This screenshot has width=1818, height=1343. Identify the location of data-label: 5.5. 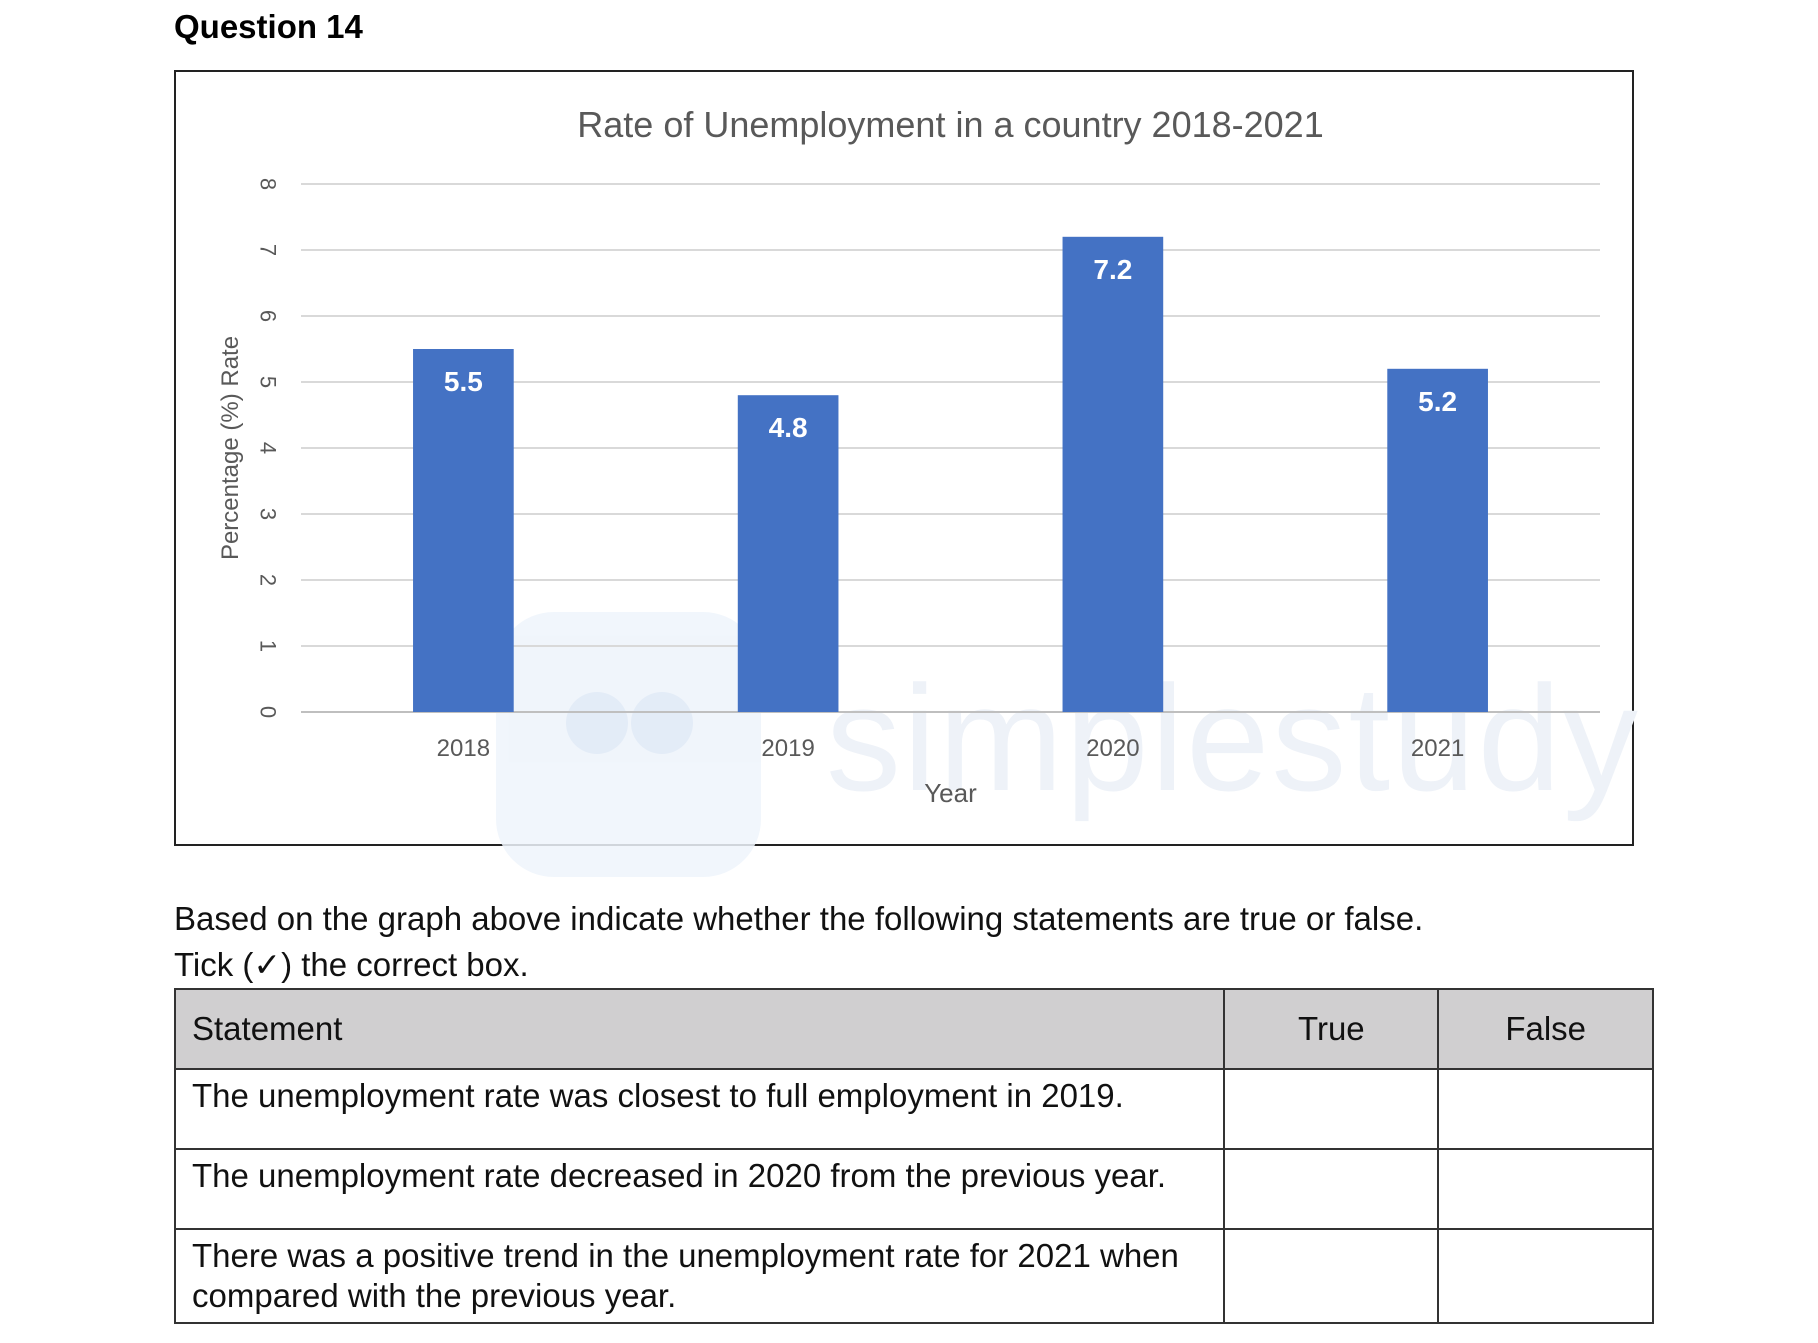
(463, 381).